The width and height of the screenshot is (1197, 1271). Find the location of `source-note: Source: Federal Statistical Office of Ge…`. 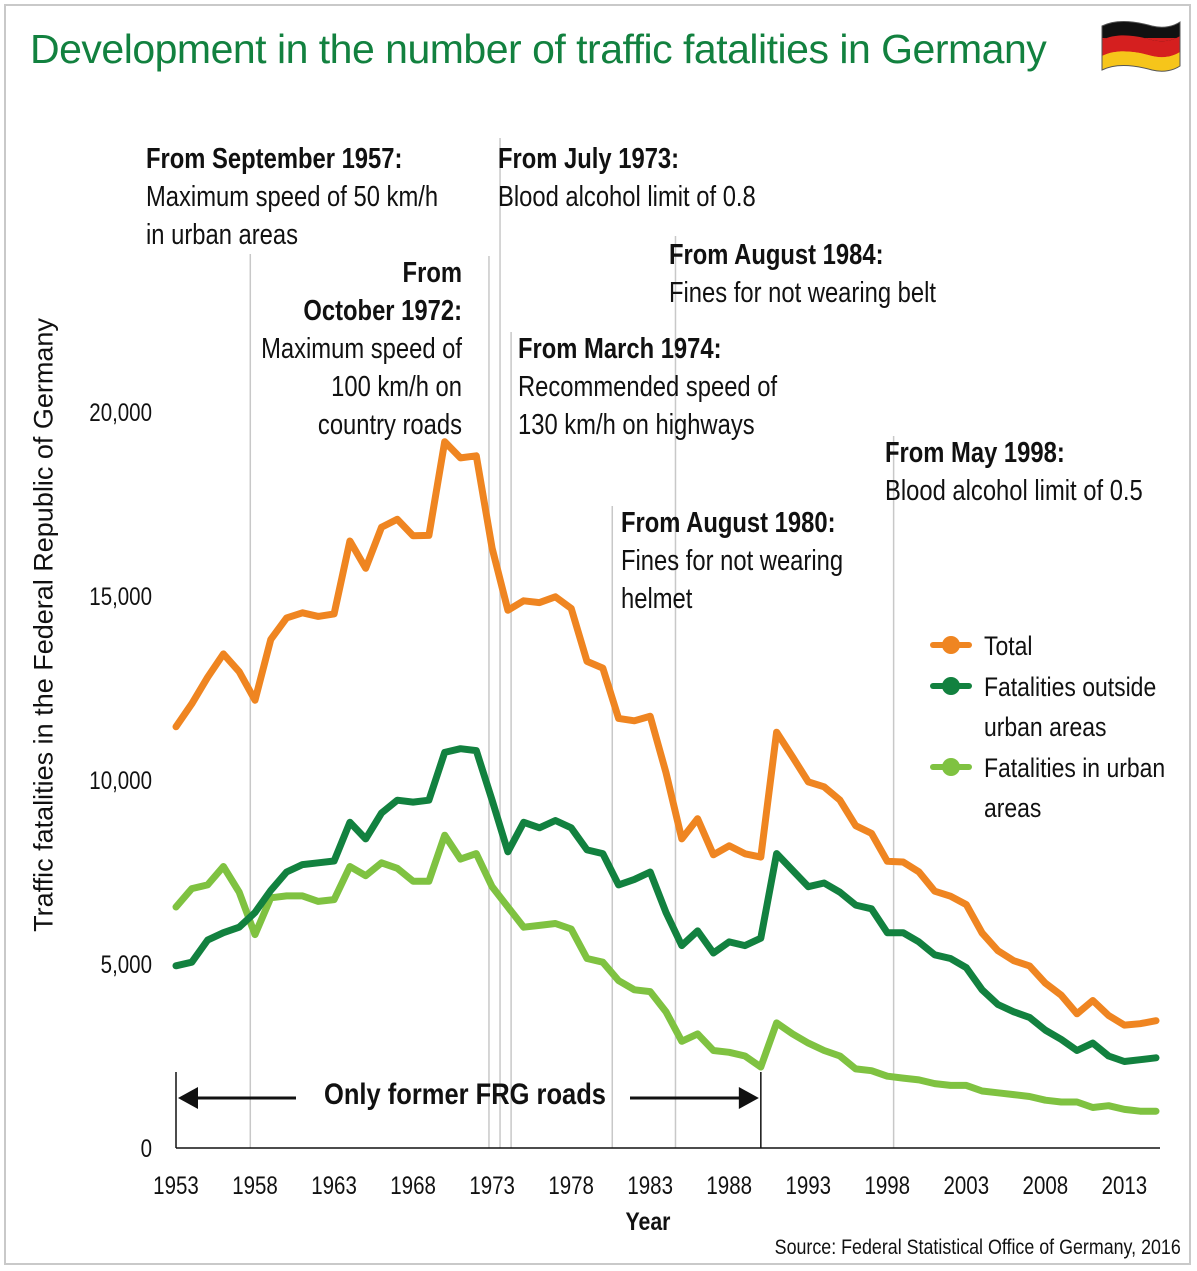

source-note: Source: Federal Statistical Office of Ge… is located at coordinates (977, 1247).